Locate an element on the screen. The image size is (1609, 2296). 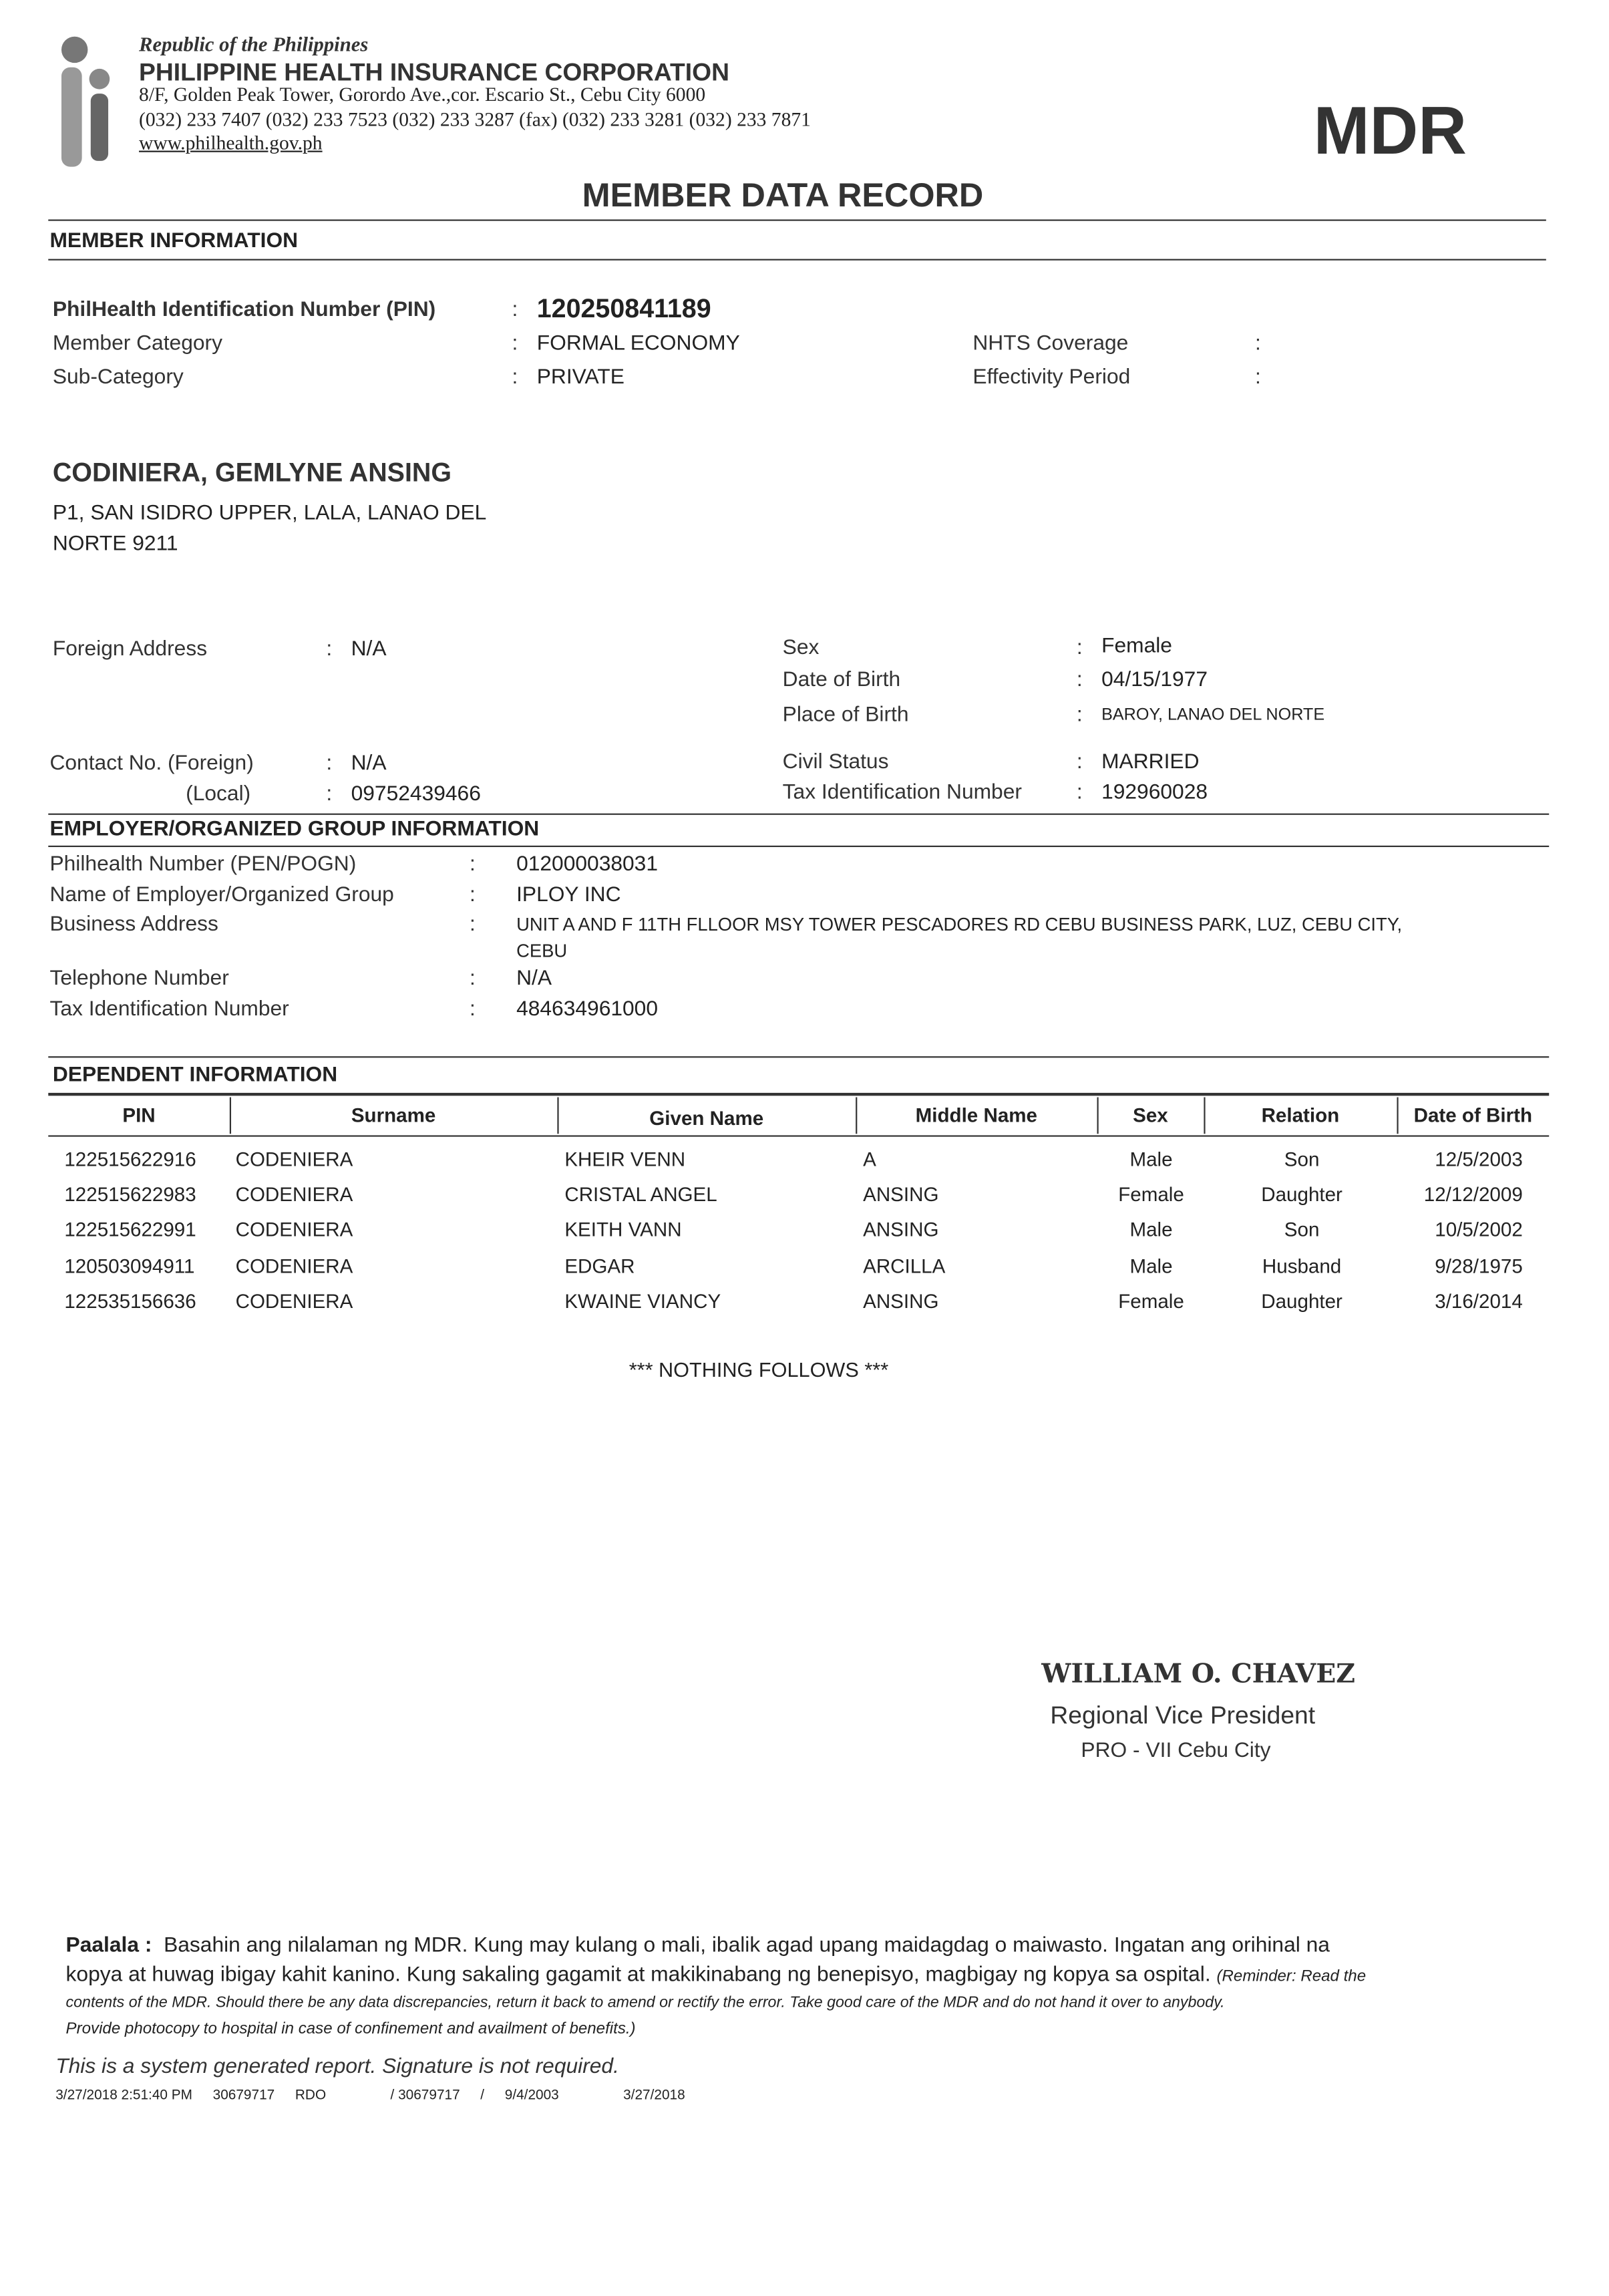
cell-dob: 12/12/2009 is located at coordinates (1473, 1195).